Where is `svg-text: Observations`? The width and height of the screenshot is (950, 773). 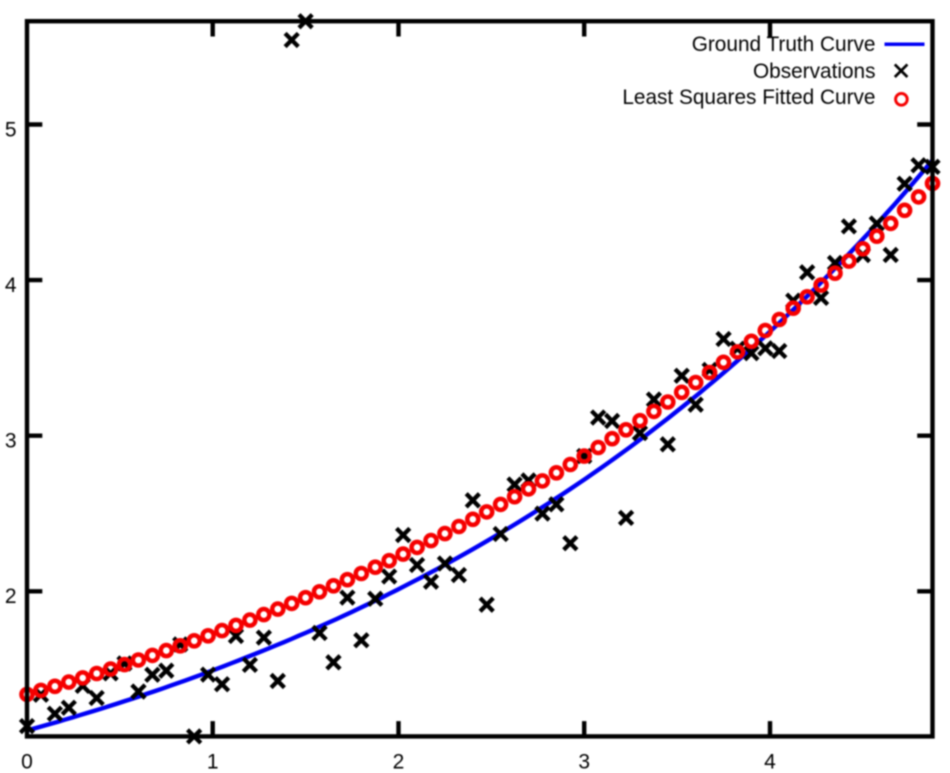 svg-text: Observations is located at coordinates (814, 71).